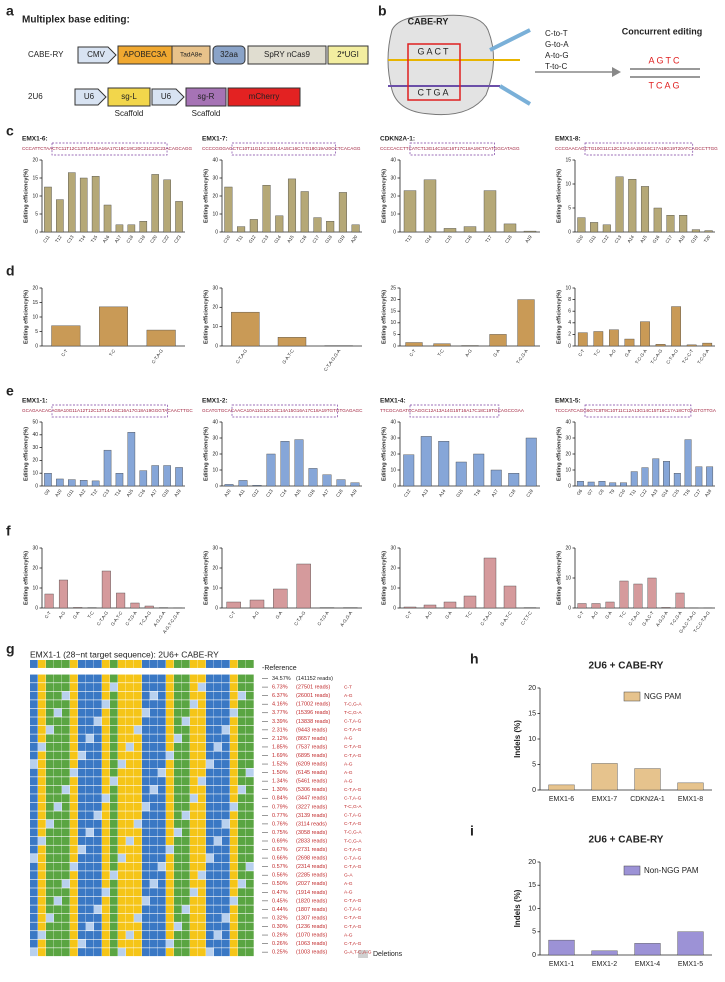 The height and width of the screenshot is (982, 725). I want to click on x-tick-label: A12, so click(82, 493).